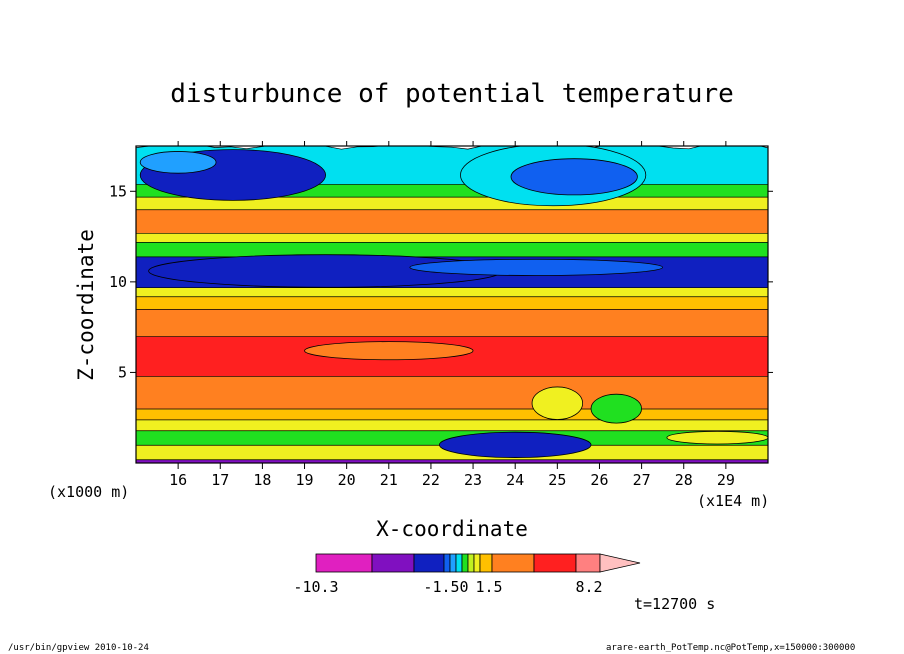  Describe the element at coordinates (599, 480) in the screenshot. I see `x-tick-label: 26` at that location.